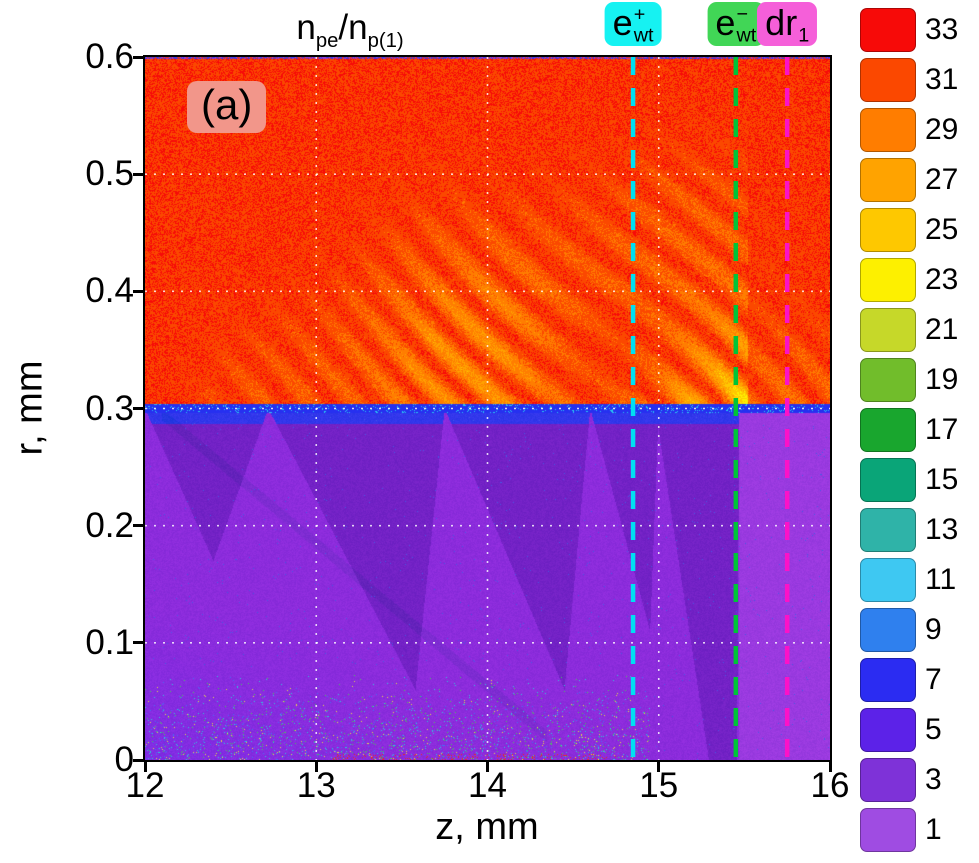 This screenshot has height=863, width=979. I want to click on colorbar-entry: 31, so click(919, 80).